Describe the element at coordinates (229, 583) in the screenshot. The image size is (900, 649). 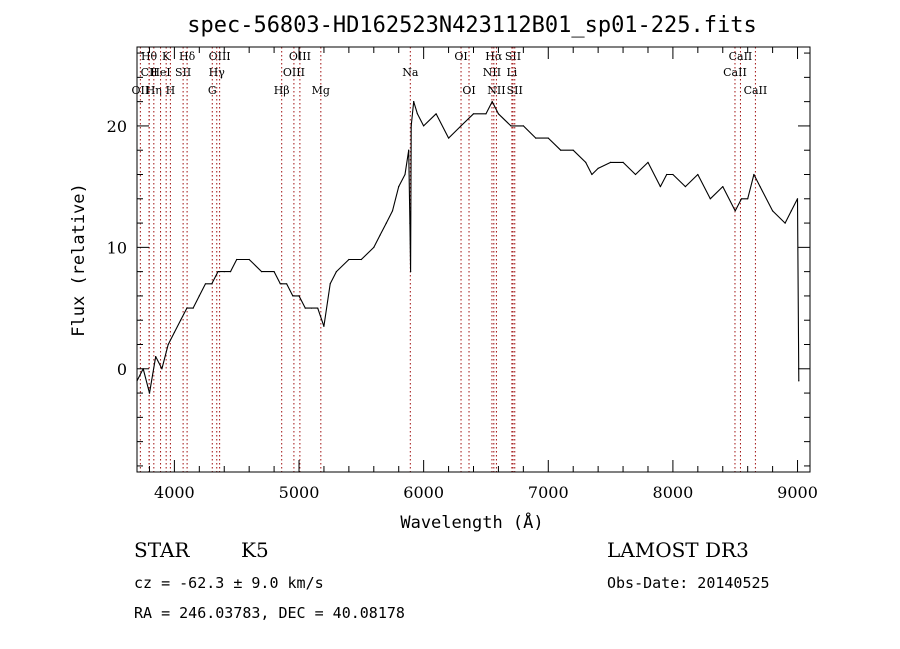
I see `redshift-readout: cz = -62.3 ± 9.0 km/s` at that location.